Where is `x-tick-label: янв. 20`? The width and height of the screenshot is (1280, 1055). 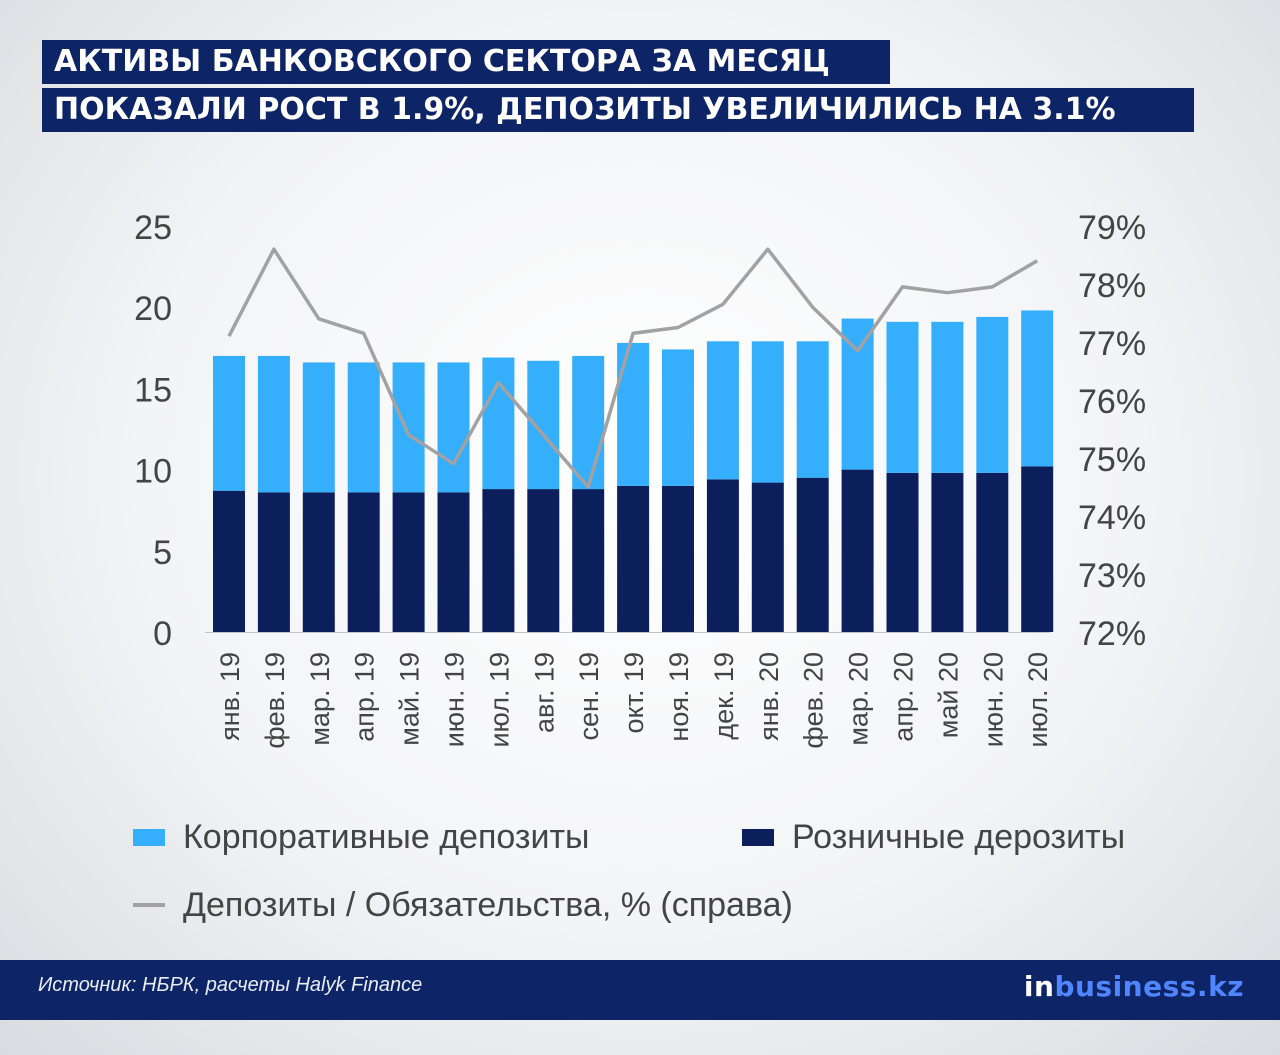 x-tick-label: янв. 20 is located at coordinates (769, 696).